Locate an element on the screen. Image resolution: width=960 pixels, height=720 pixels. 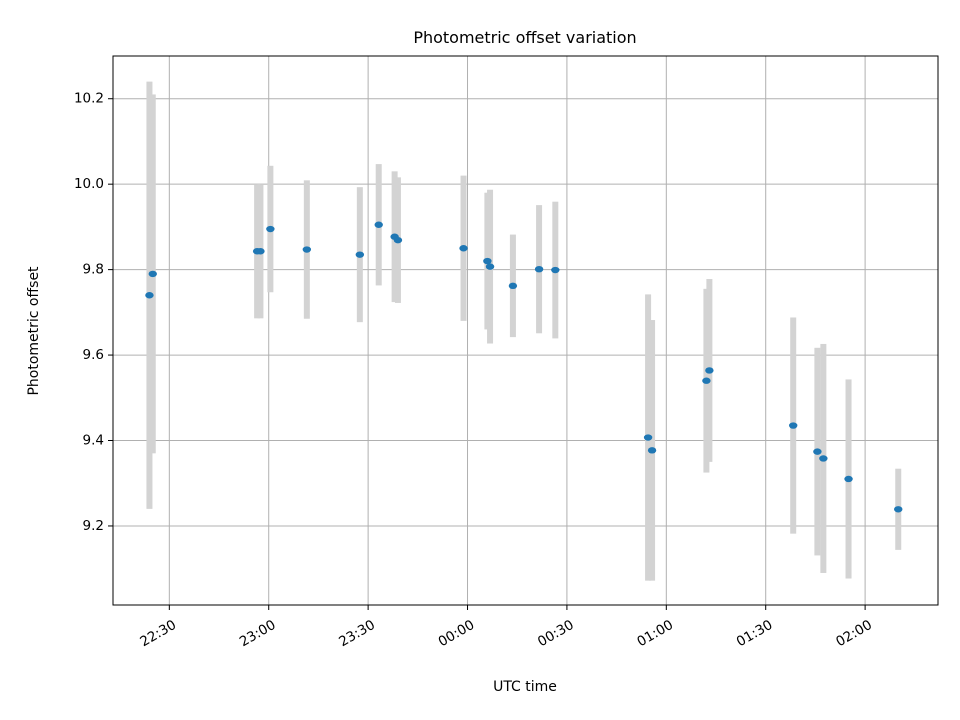
x-tick-label: 22:30 is located at coordinates (158, 633).